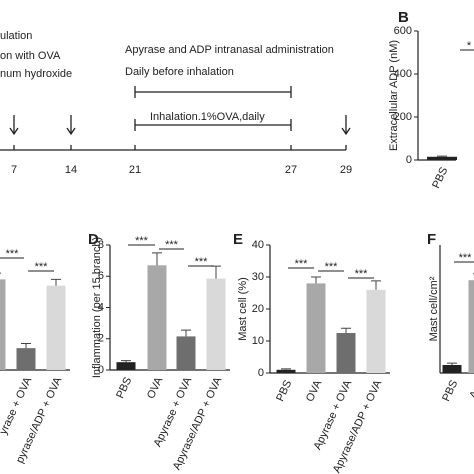  What do you see at coordinates (258, 245) in the screenshot?
I see `y-tick-label: 40` at bounding box center [258, 245].